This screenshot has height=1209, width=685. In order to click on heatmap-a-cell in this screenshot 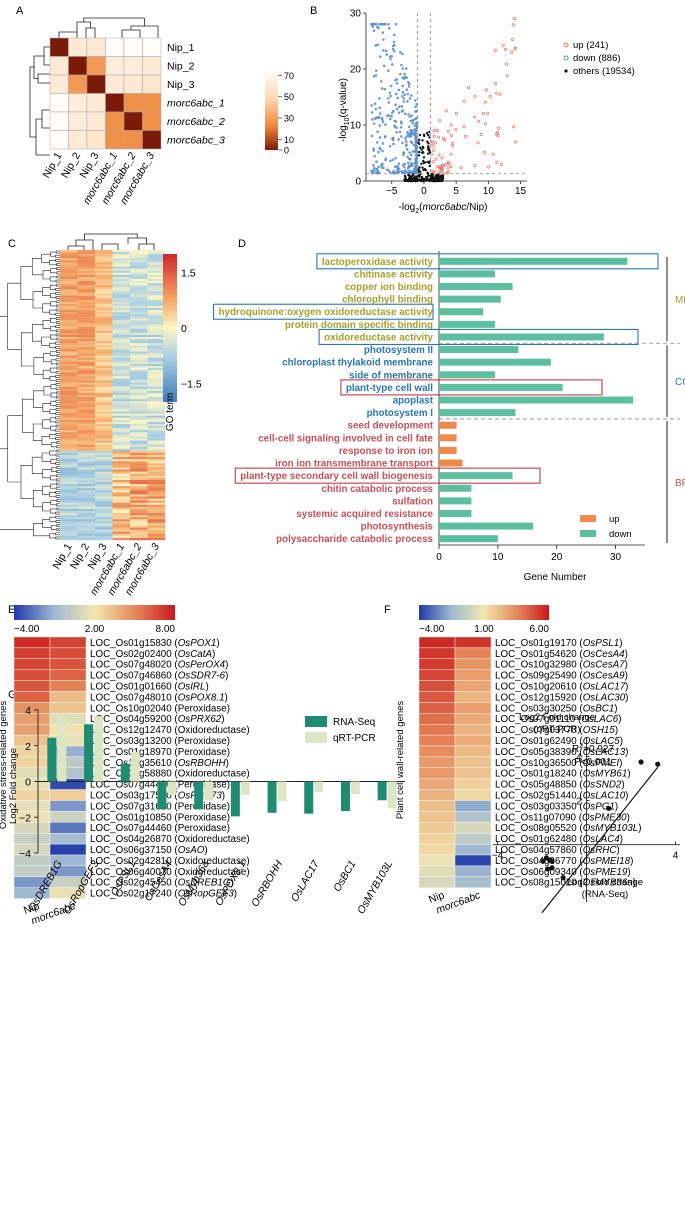, I will do `click(59, 121)`.